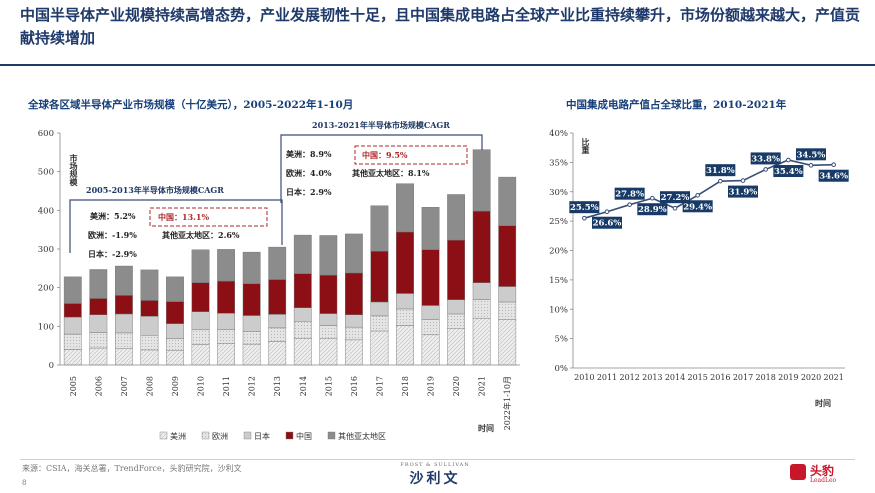 Image resolution: width=875 pixels, height=493 pixels. Describe the element at coordinates (697, 377) in the screenshot. I see `line-xtick-label: 2015` at that location.